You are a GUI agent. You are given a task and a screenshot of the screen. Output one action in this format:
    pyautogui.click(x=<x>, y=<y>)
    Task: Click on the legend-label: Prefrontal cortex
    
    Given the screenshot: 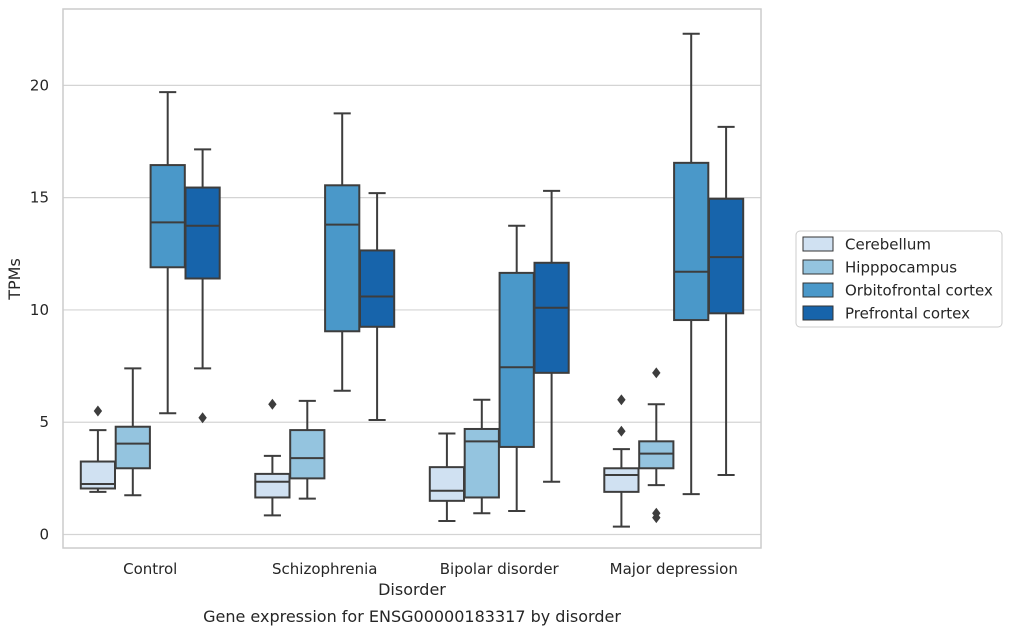 What is the action you would take?
    pyautogui.click(x=907, y=314)
    